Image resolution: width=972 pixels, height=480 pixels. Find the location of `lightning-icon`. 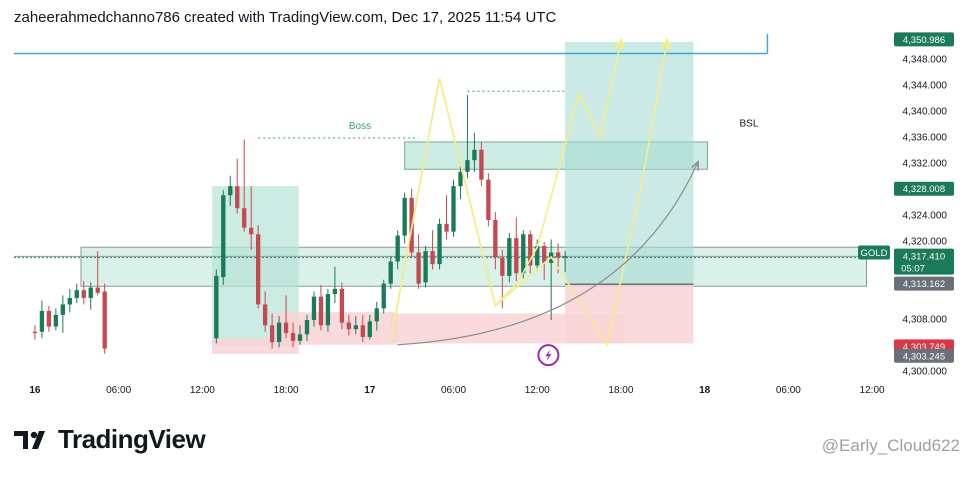

lightning-icon is located at coordinates (548, 355).